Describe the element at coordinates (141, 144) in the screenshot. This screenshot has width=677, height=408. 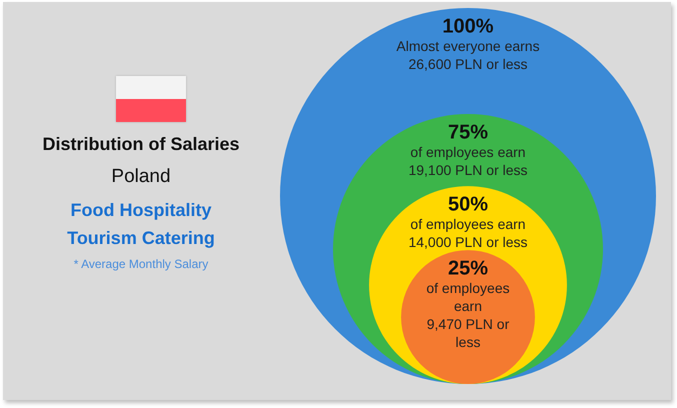
I see `text: Distribution of Salaries` at that location.